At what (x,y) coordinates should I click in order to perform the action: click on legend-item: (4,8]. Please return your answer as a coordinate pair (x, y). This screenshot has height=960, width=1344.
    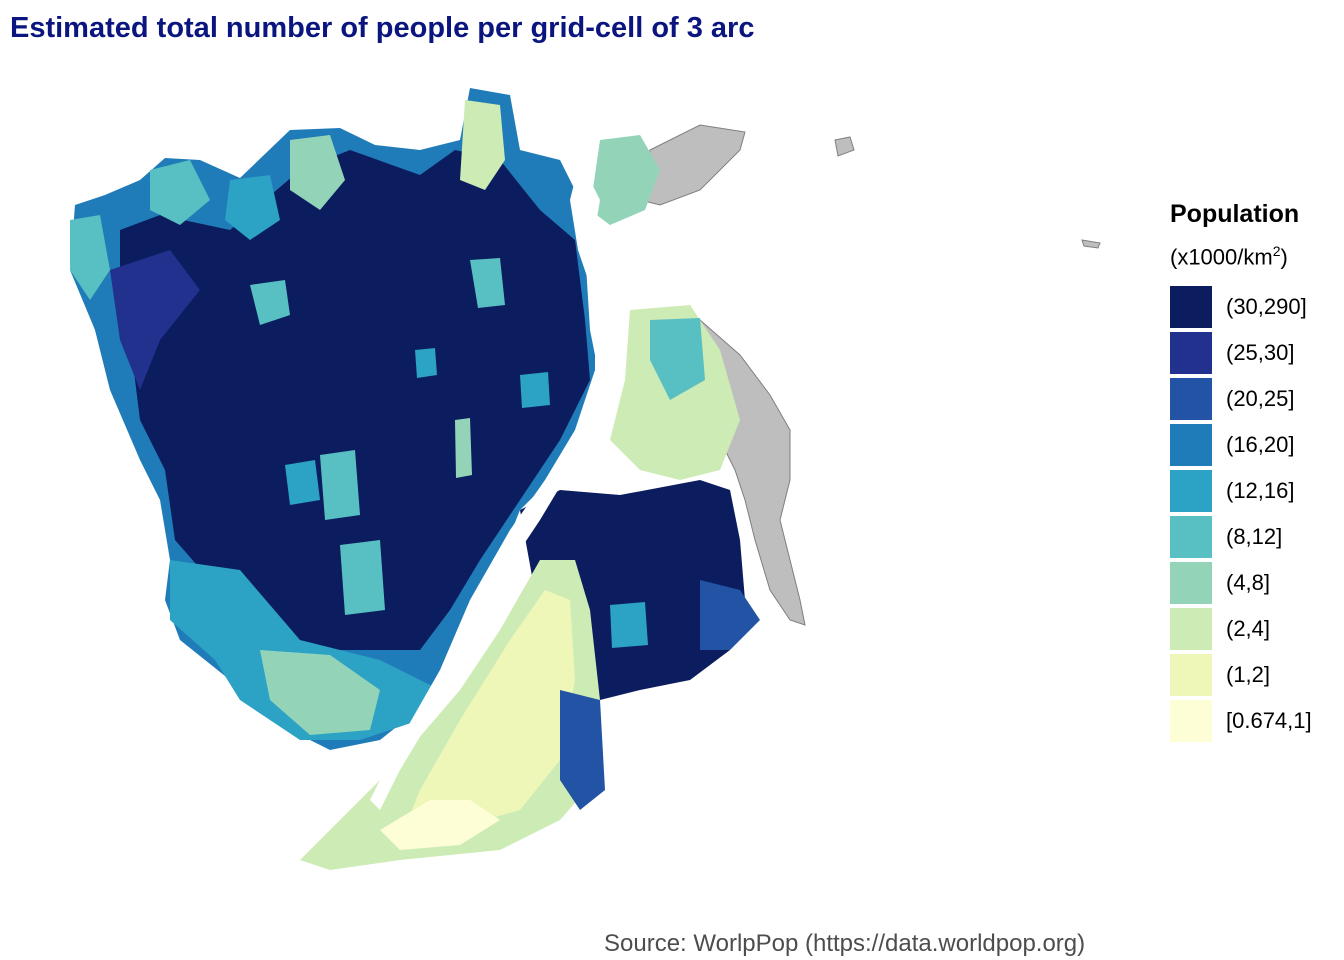
    Looking at the image, I should click on (1241, 583).